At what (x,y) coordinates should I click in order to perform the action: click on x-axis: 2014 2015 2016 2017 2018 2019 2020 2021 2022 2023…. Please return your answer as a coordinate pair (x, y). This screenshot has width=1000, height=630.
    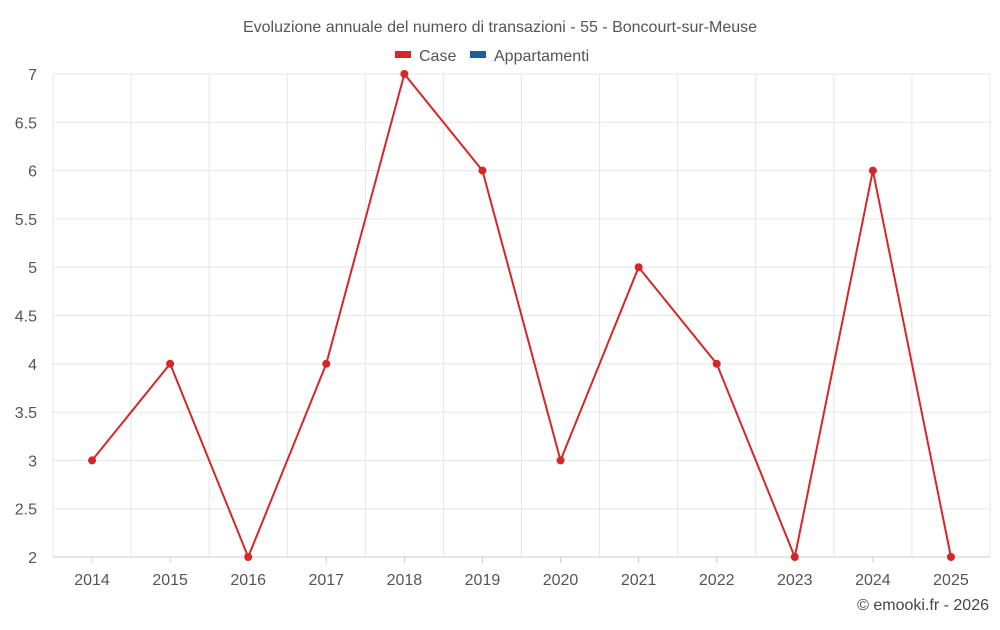
    Looking at the image, I should click on (521, 572).